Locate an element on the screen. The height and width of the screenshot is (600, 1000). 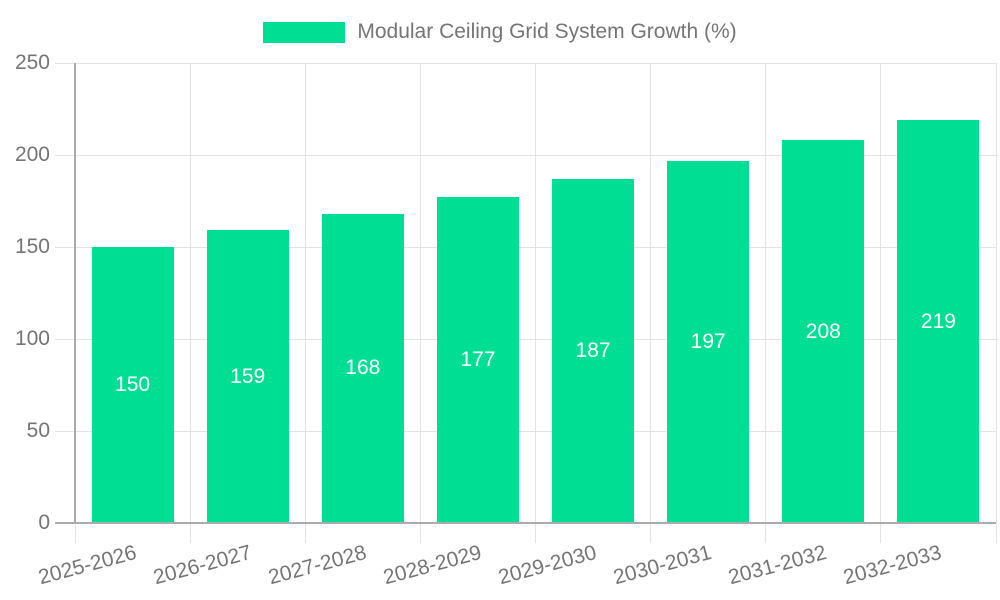
legend-swatch is located at coordinates (304, 32).